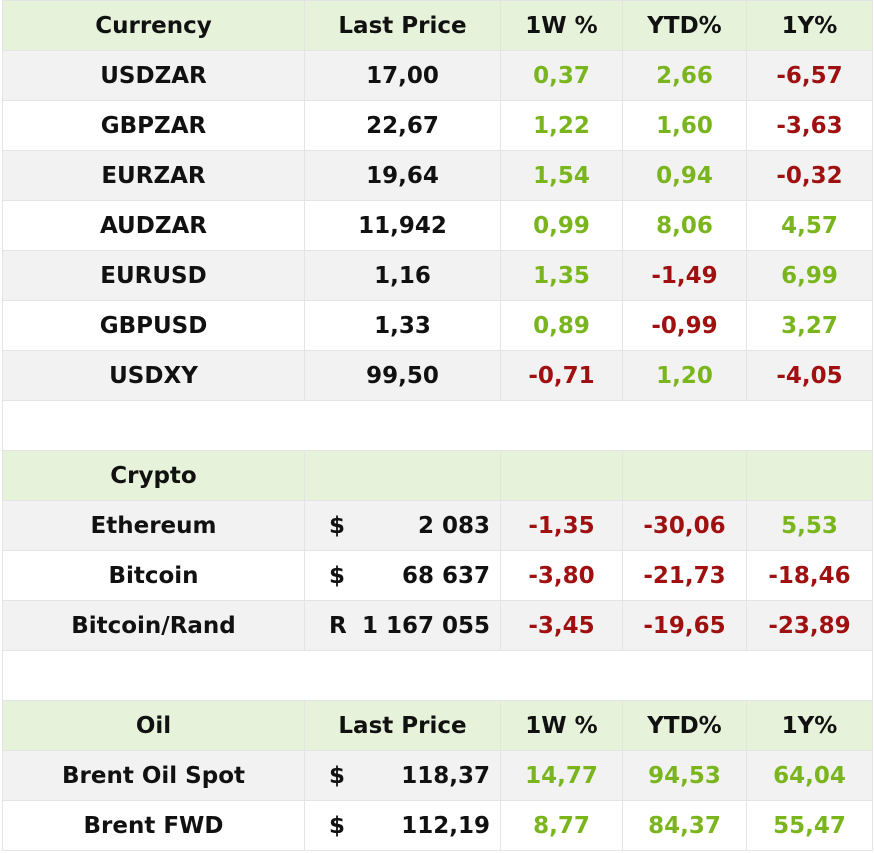  I want to click on change-ytd: 1,60, so click(684, 125).